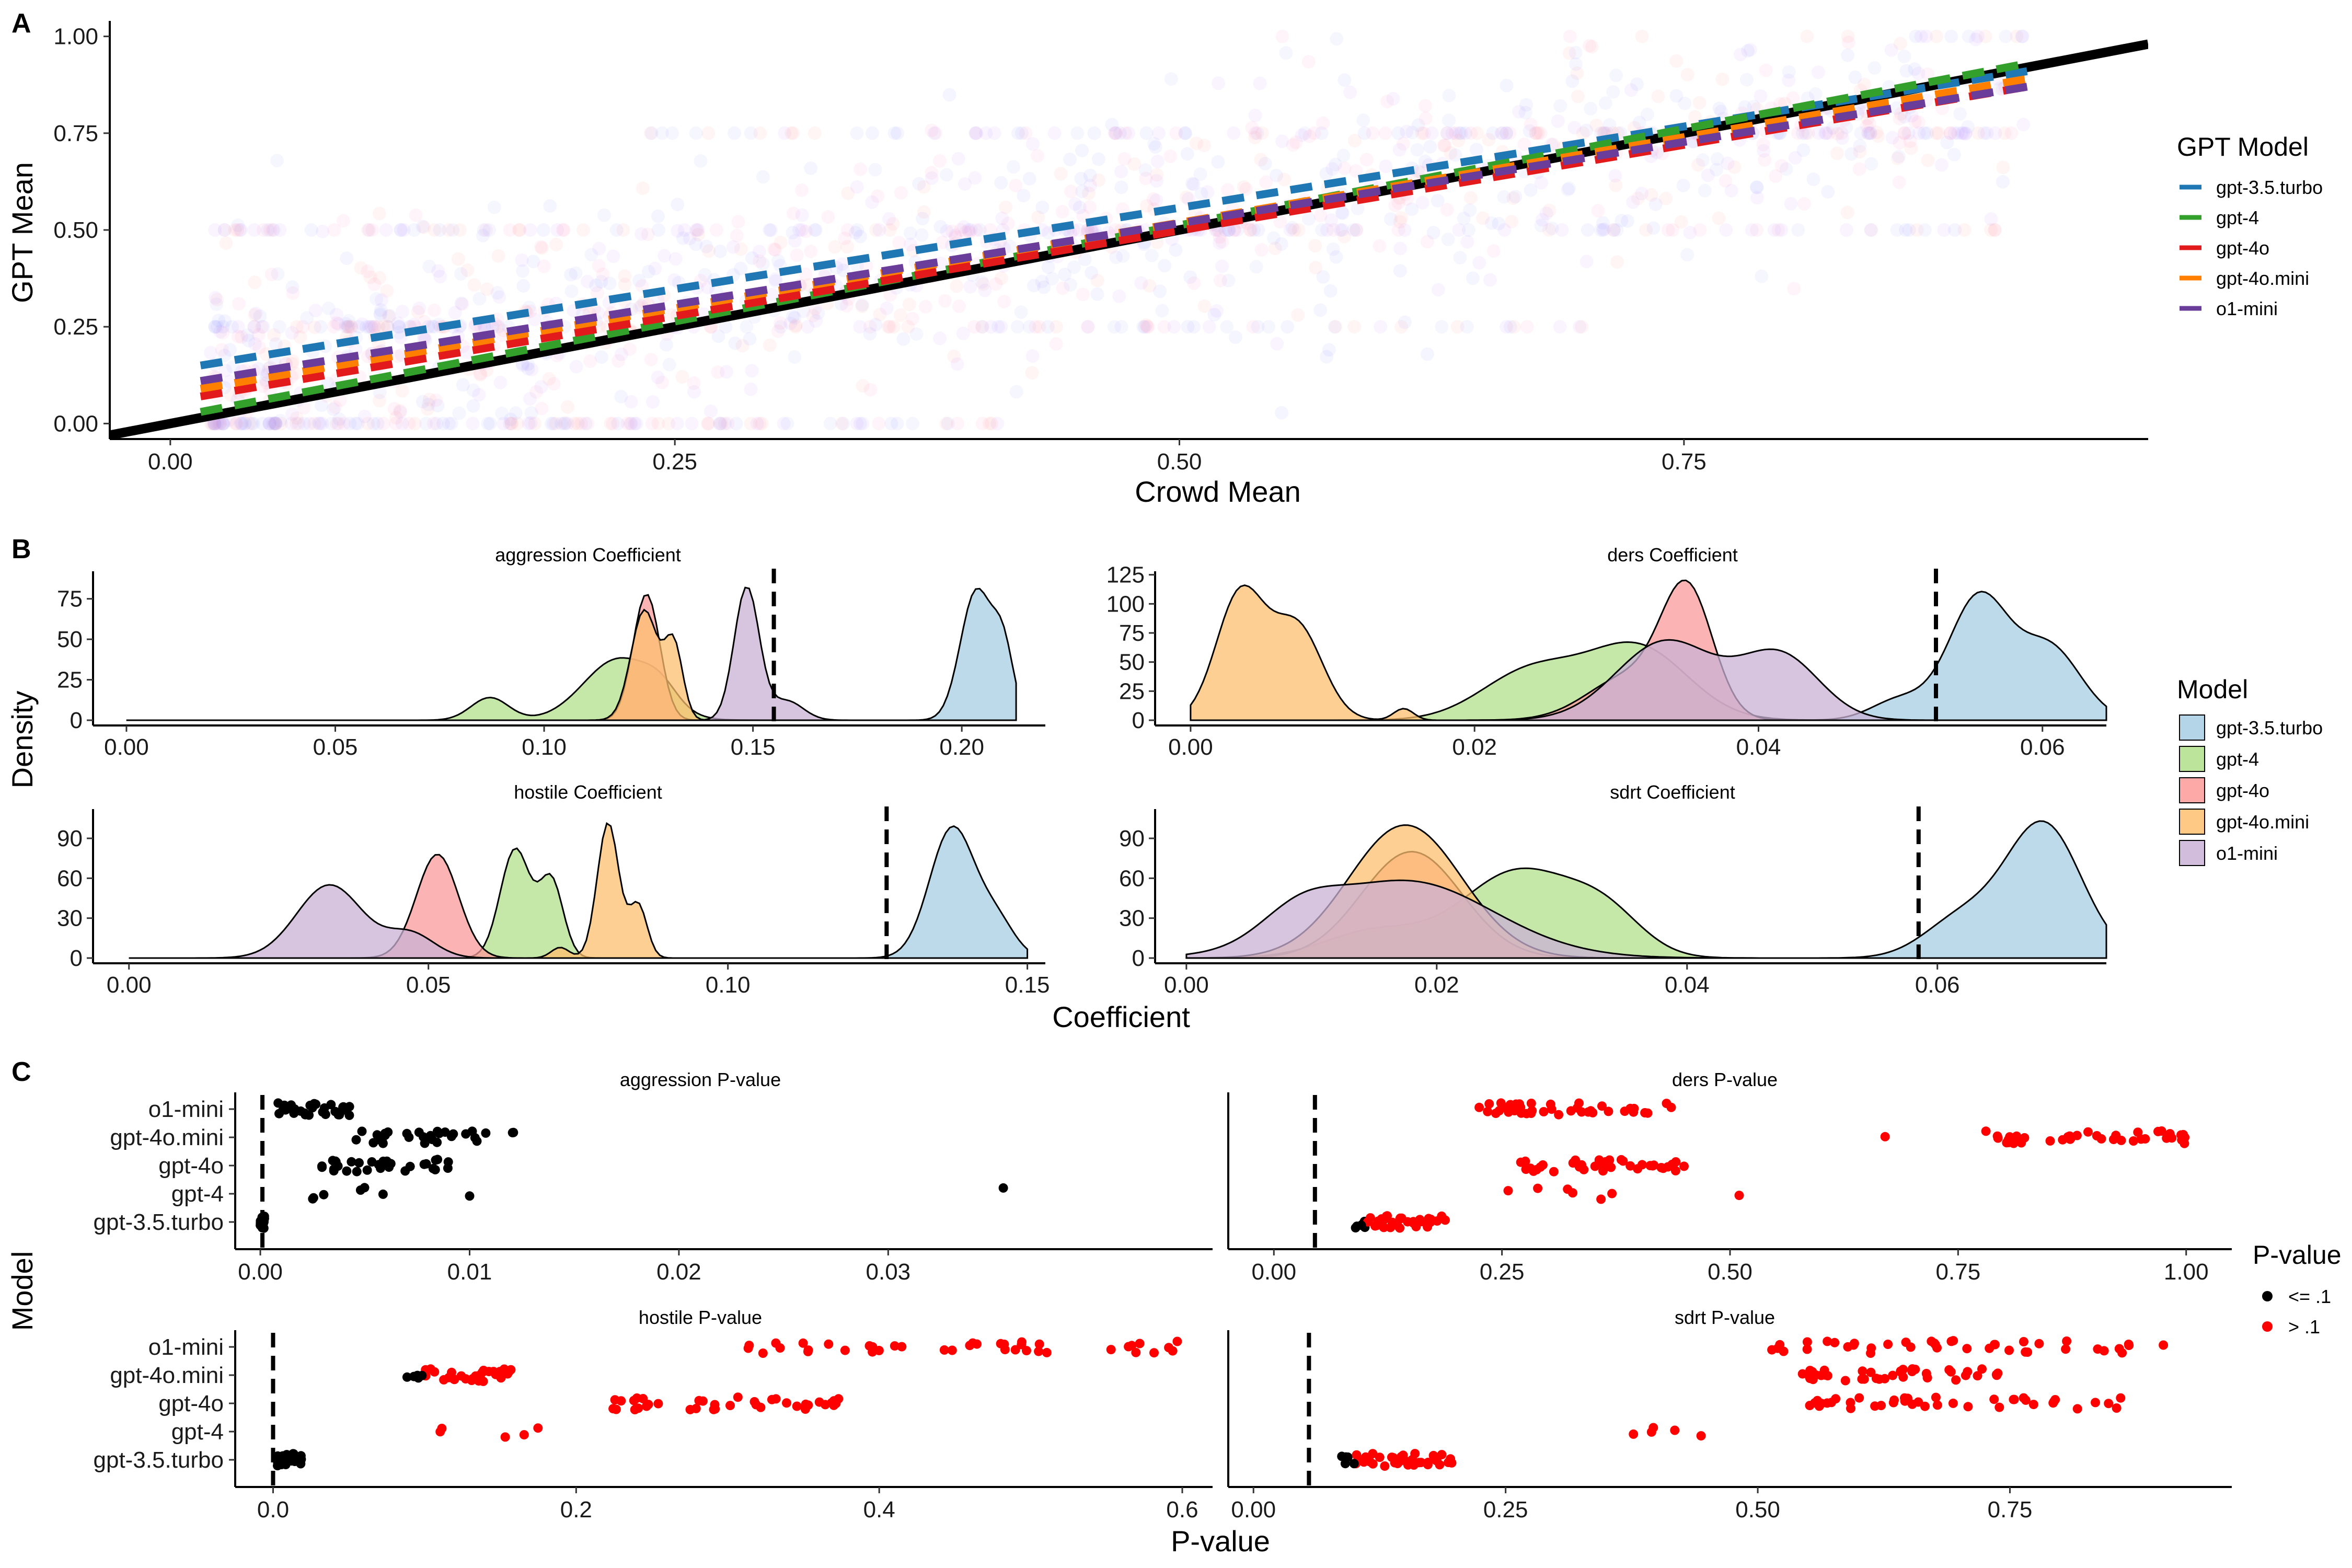 The height and width of the screenshot is (1568, 2352). Describe the element at coordinates (1132, 633) in the screenshot. I see `facet-y-tick-label: 75` at that location.